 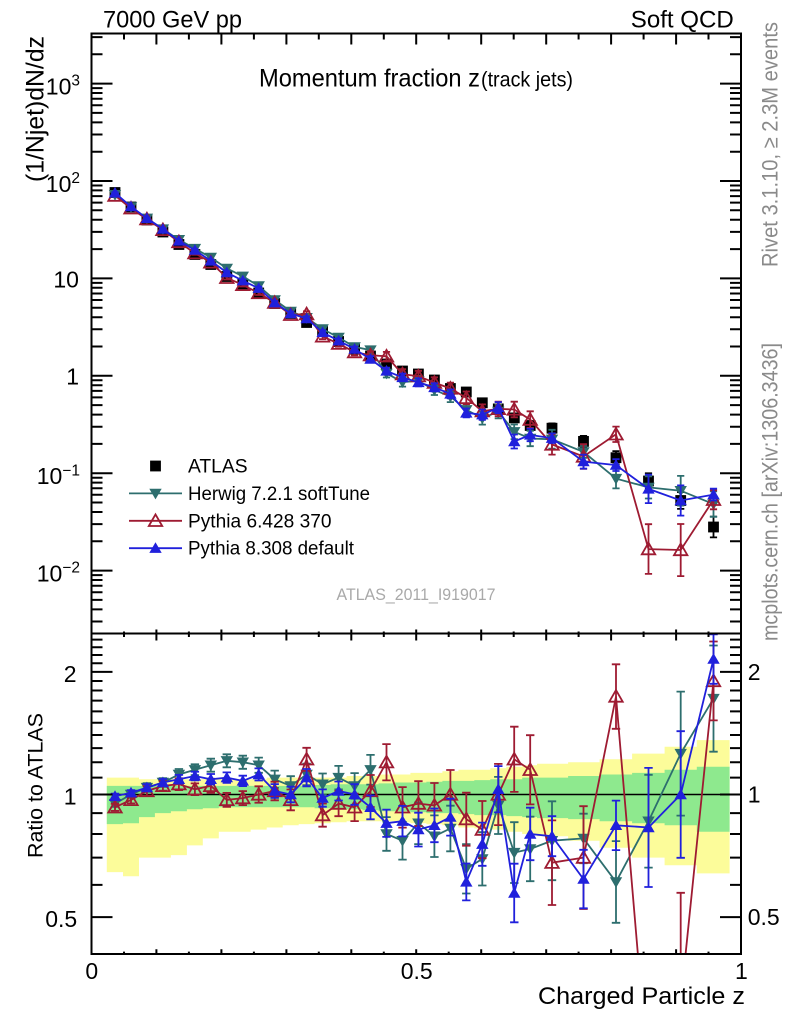 I want to click on svg-text: Ratio to ATLAS, so click(x=36, y=785).